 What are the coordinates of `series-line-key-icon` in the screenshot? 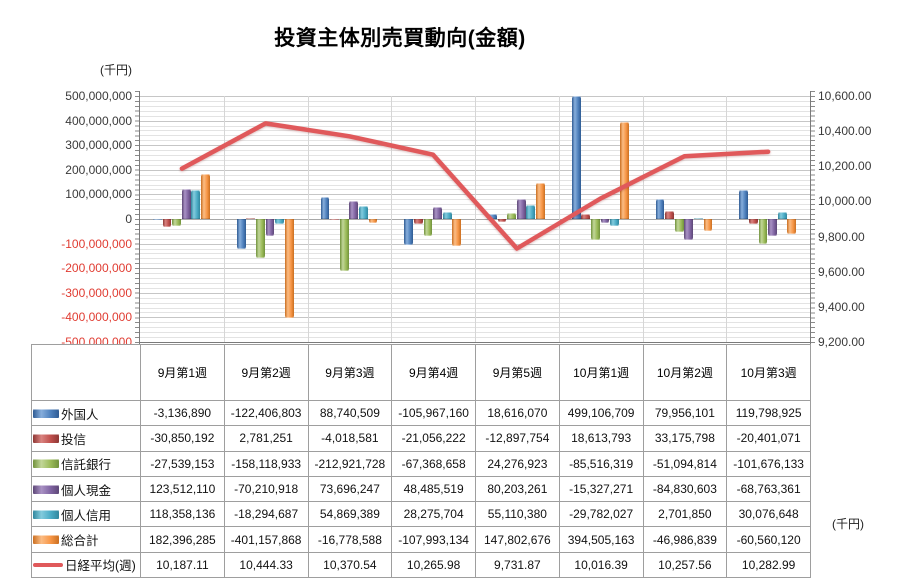 It's located at (48, 564).